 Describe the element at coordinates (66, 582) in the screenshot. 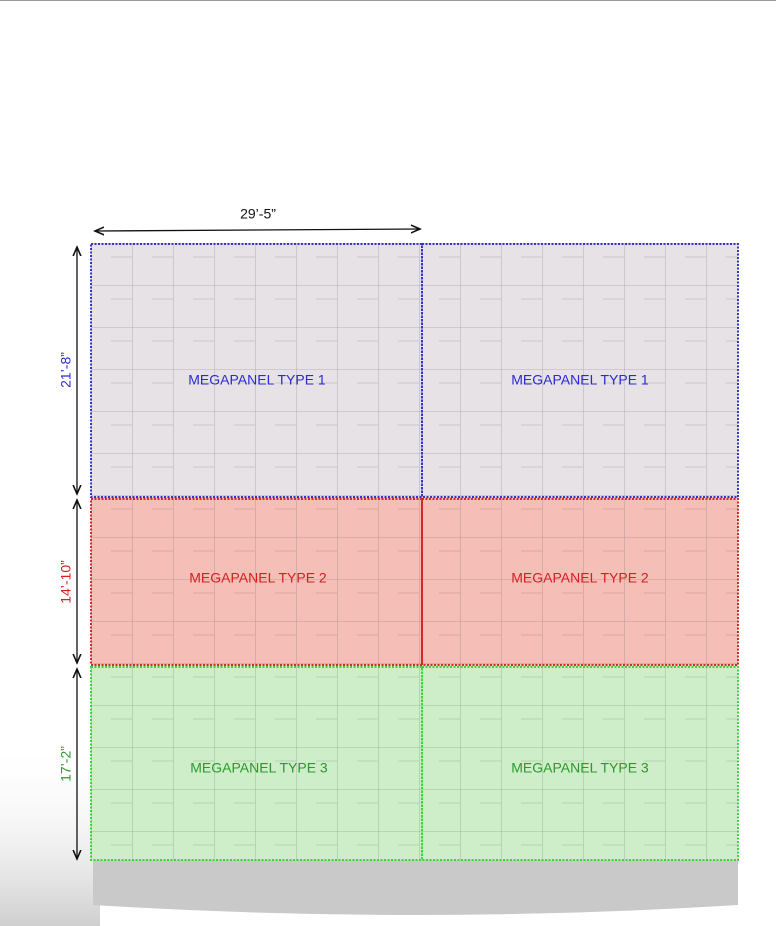

I see `height-label: 14’-10”` at that location.